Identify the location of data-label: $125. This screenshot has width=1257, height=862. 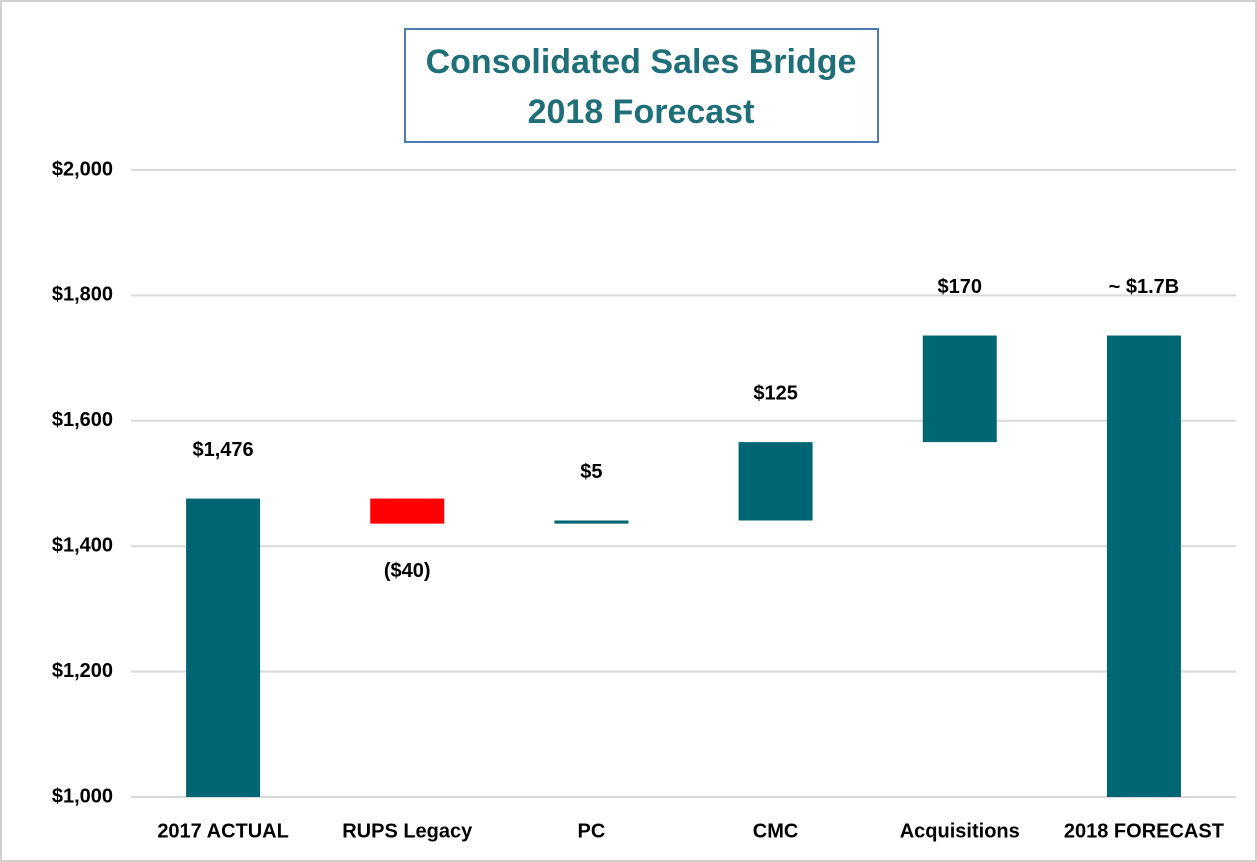
(775, 393).